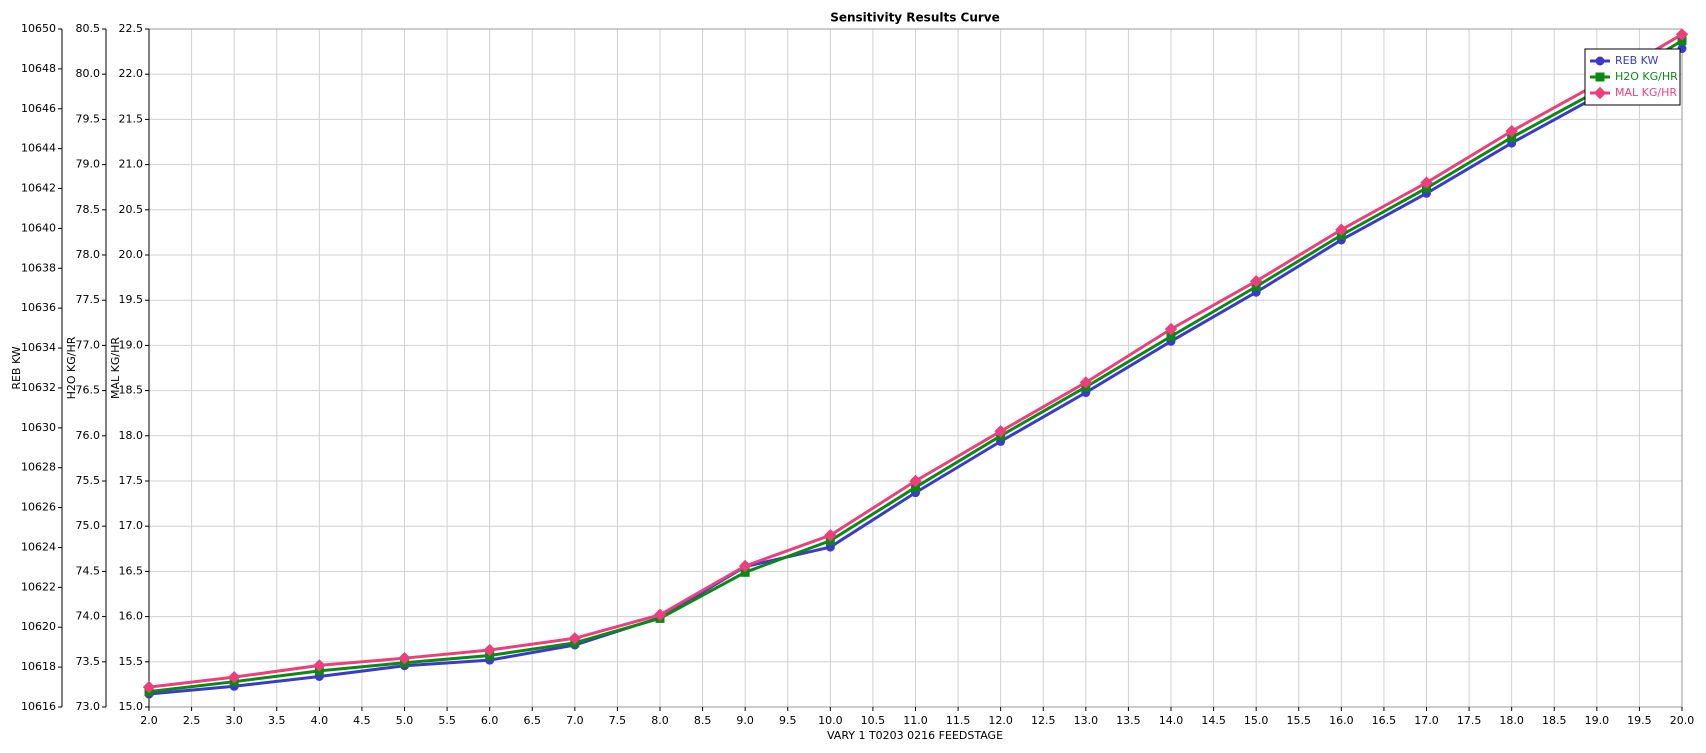  I want to click on y3-tick-label: 21.0, so click(131, 164).